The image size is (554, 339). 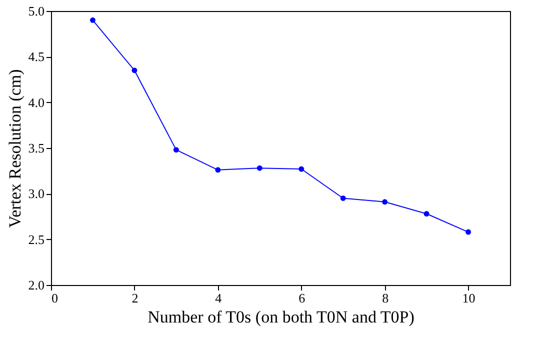 I want to click on x-tick-label: 8, so click(x=385, y=298).